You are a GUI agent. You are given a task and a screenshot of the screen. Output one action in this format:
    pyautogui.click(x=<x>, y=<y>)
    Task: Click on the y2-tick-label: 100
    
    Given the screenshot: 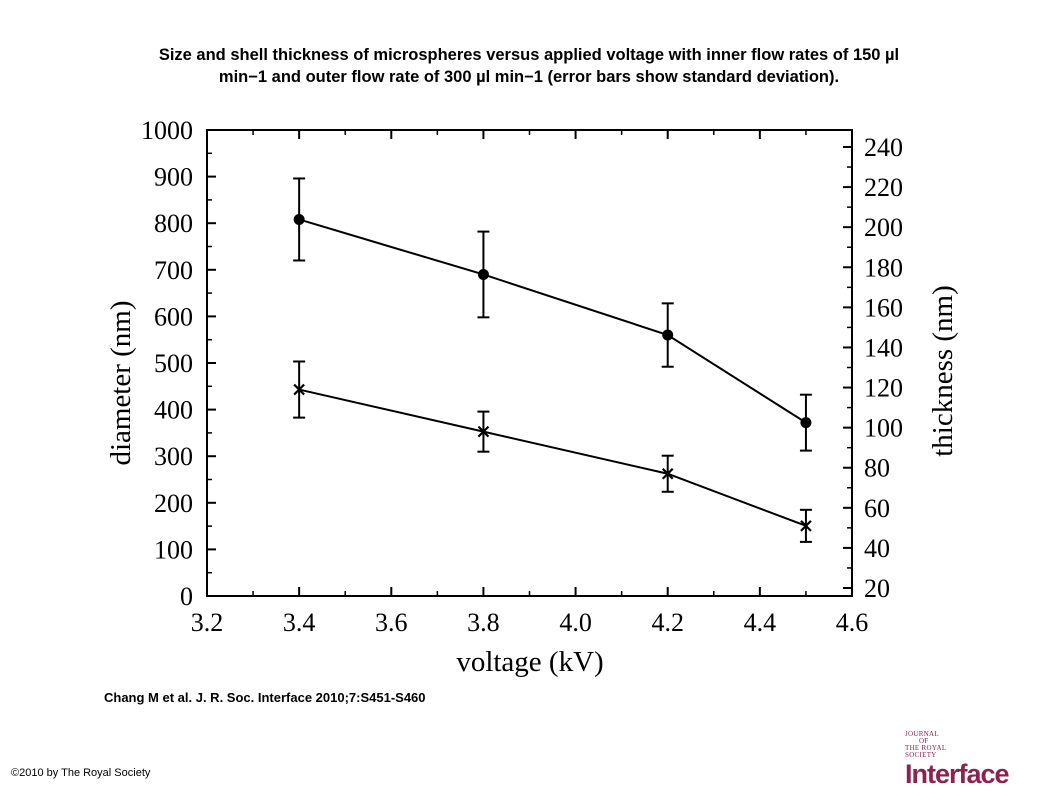 What is the action you would take?
    pyautogui.click(x=883, y=428)
    